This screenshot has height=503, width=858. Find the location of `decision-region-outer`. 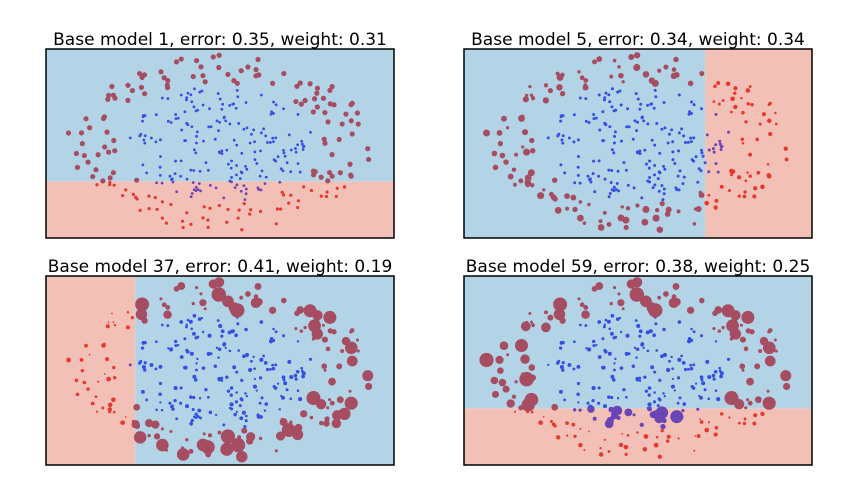

decision-region-outer is located at coordinates (758, 143).